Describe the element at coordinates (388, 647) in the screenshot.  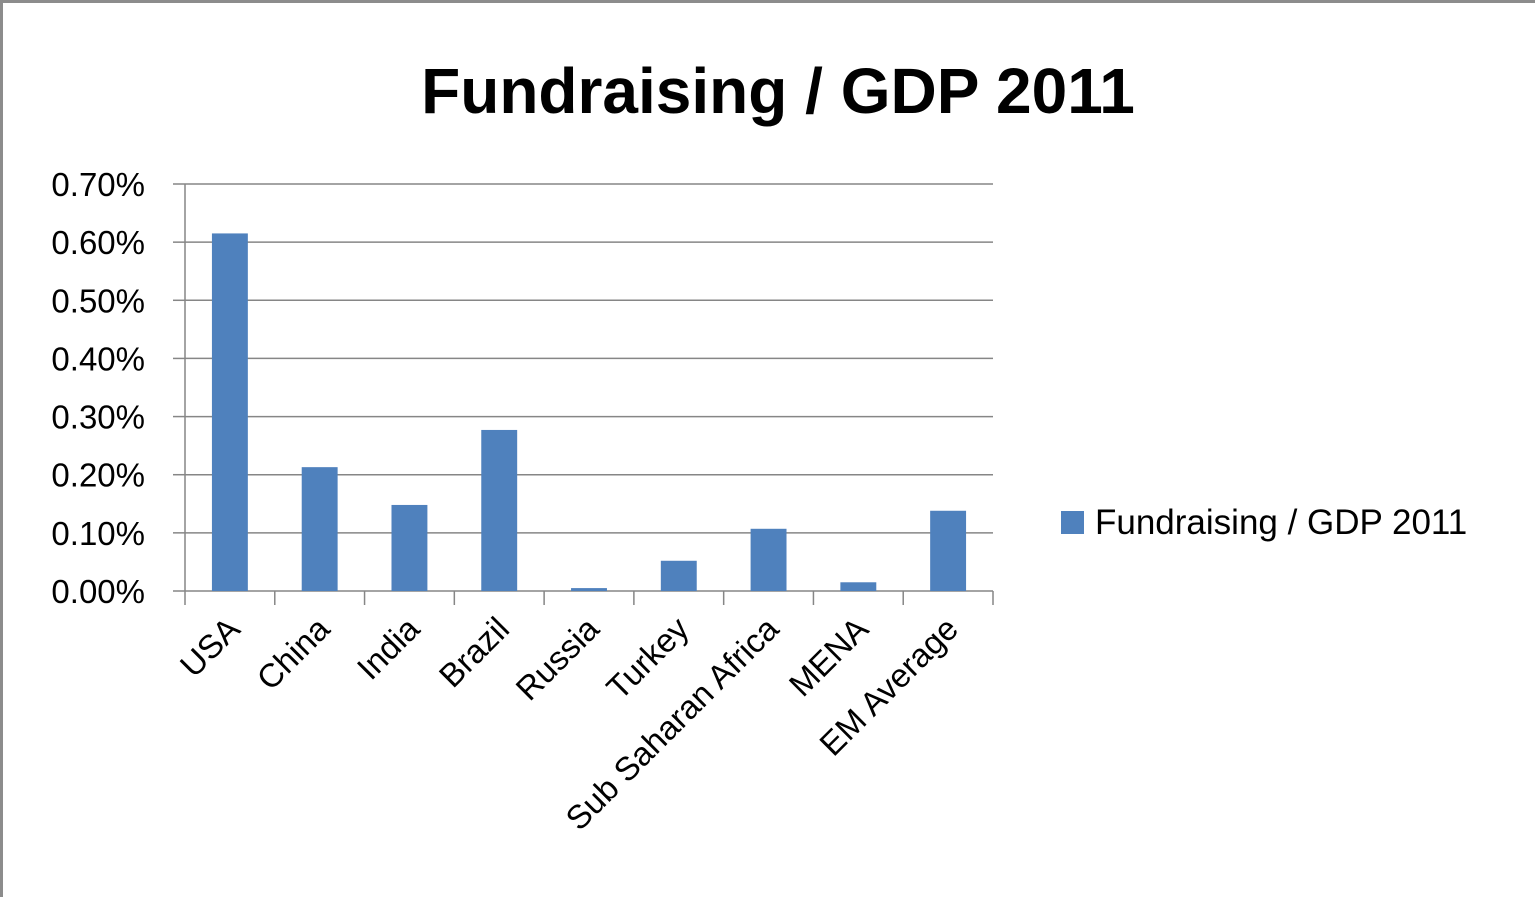
I see `x-category-label: India` at that location.